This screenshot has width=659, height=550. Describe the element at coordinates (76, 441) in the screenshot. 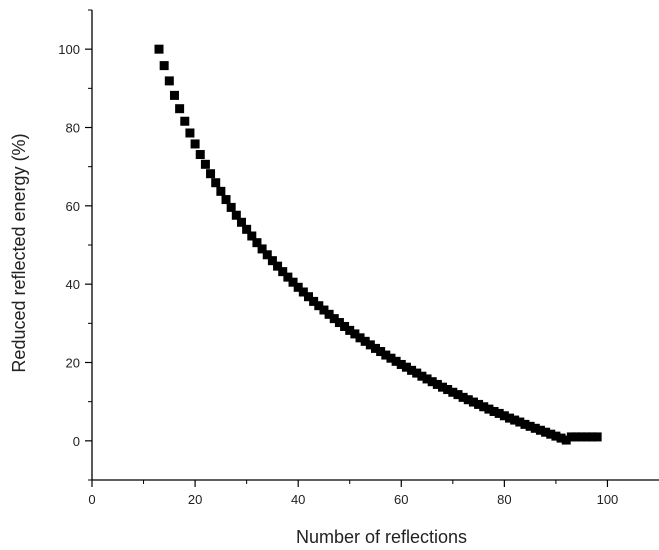

I see `y-tick-label: 0` at that location.